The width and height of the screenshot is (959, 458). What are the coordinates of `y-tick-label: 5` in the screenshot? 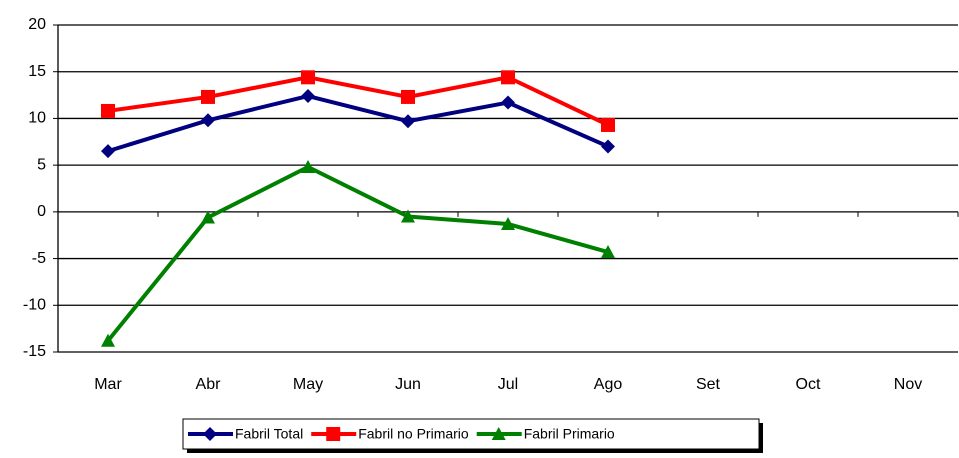 It's located at (41, 164).